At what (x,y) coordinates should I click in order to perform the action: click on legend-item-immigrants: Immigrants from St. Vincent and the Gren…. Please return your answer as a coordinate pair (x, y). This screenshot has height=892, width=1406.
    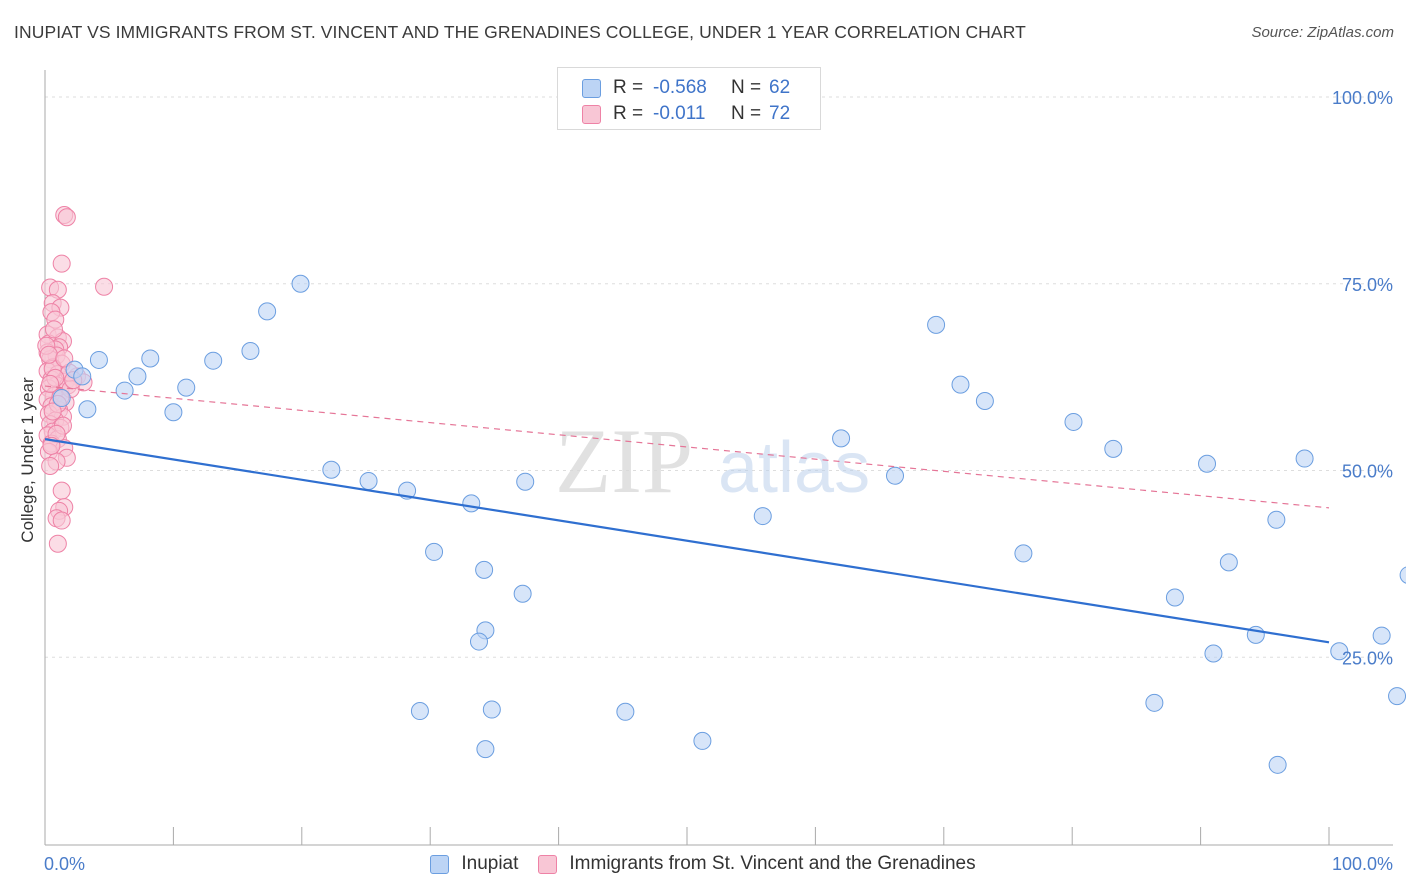
    Looking at the image, I should click on (757, 864).